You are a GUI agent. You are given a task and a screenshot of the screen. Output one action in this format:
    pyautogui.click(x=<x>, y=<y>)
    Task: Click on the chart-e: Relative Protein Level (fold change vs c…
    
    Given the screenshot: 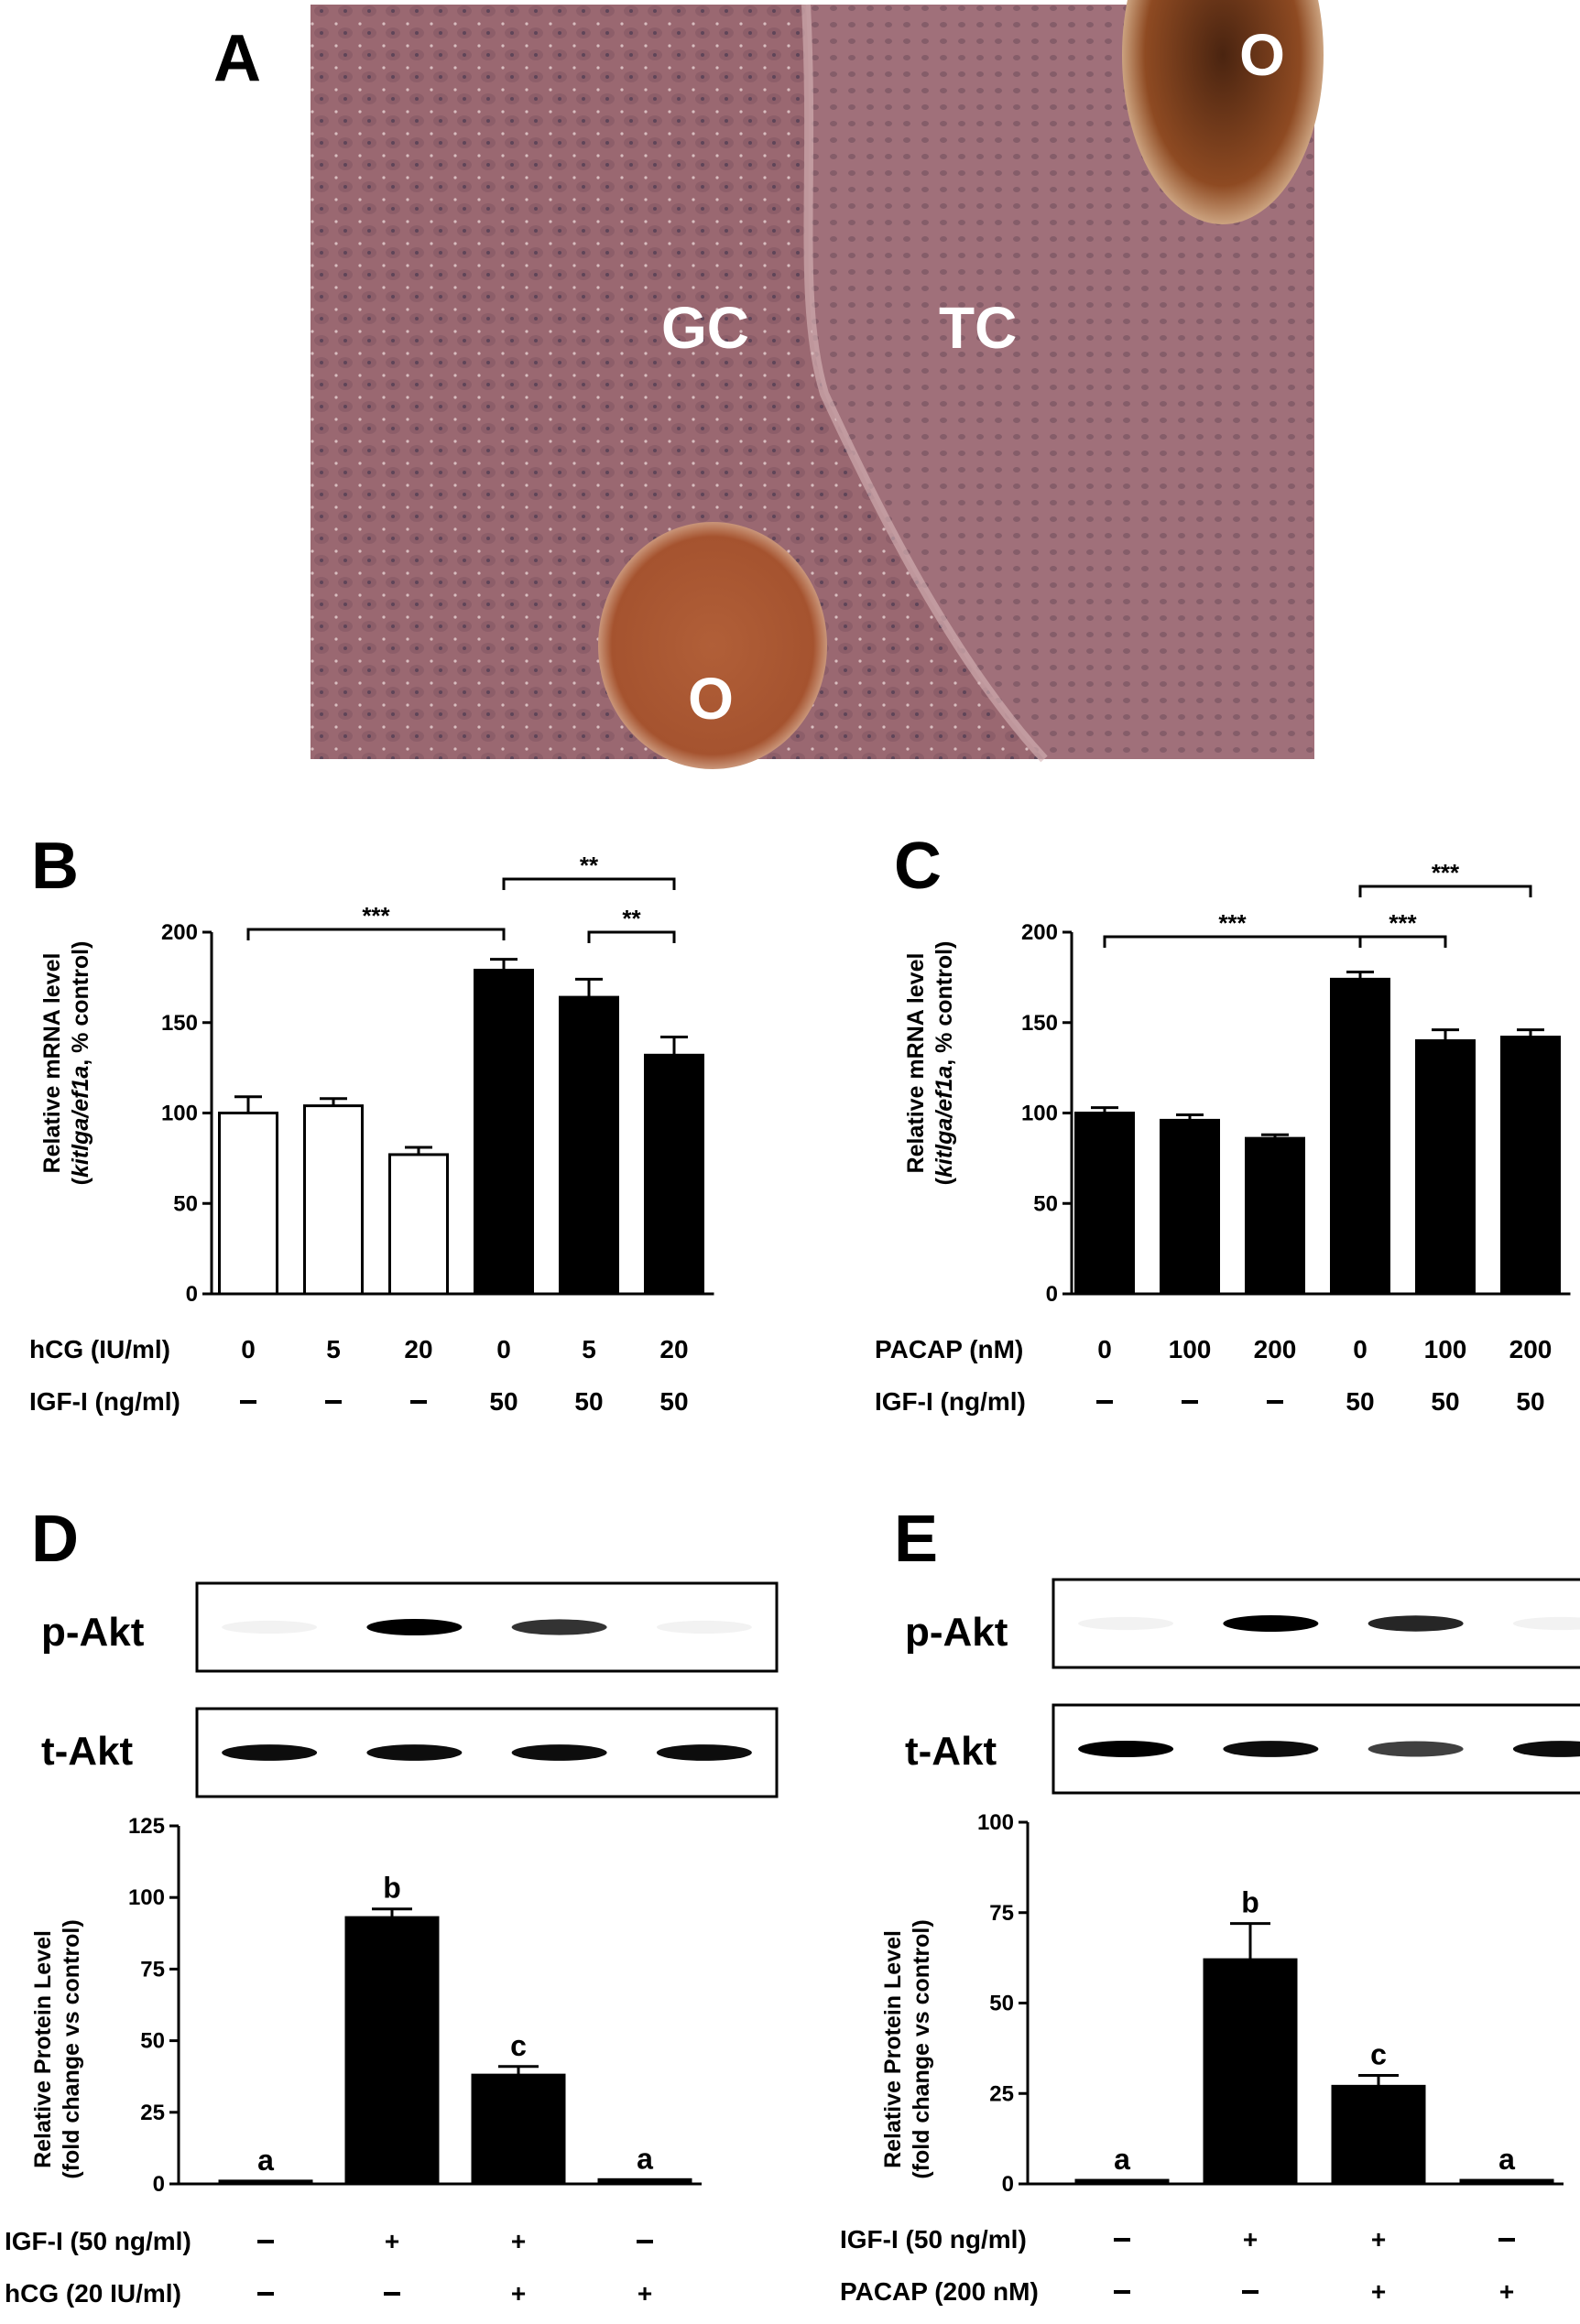 What is the action you would take?
    pyautogui.click(x=1202, y=2058)
    